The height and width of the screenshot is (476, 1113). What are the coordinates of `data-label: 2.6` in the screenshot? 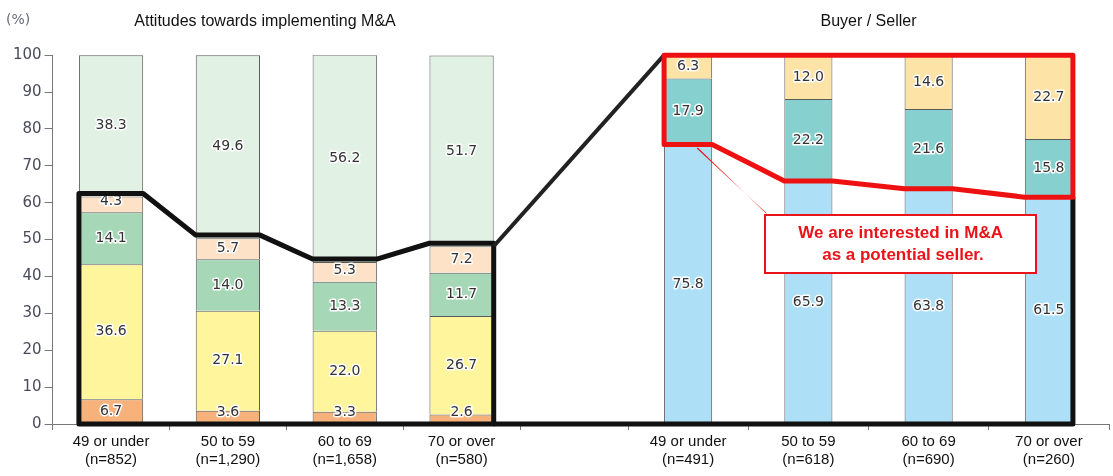 It's located at (461, 411).